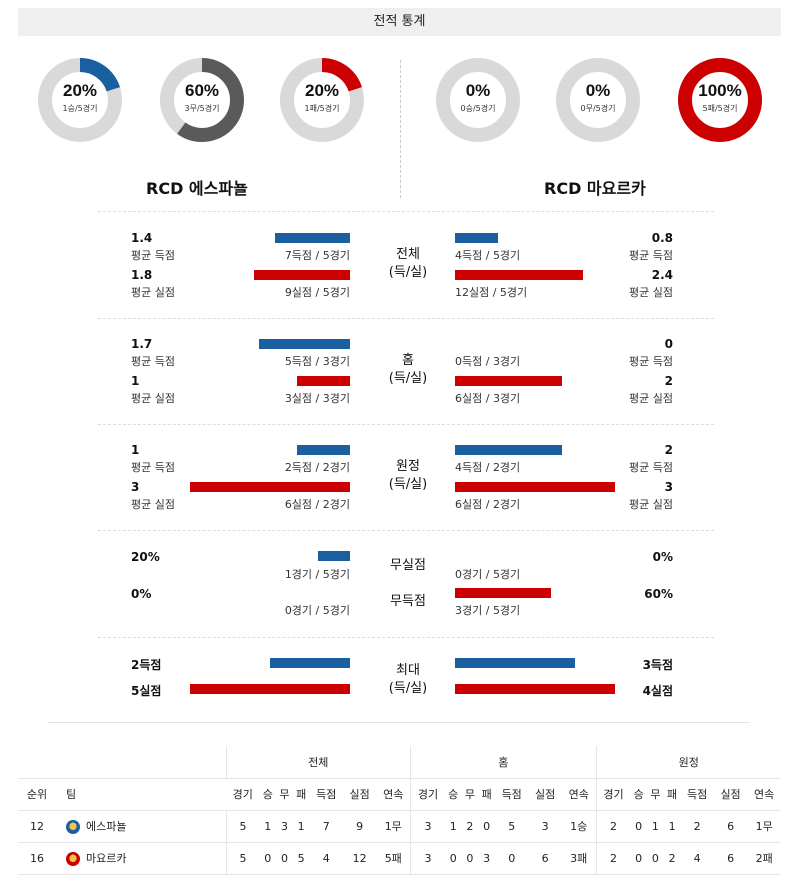 The width and height of the screenshot is (791, 888). Describe the element at coordinates (662, 557) in the screenshot. I see `away-clean-sheet-pct: 0%` at that location.